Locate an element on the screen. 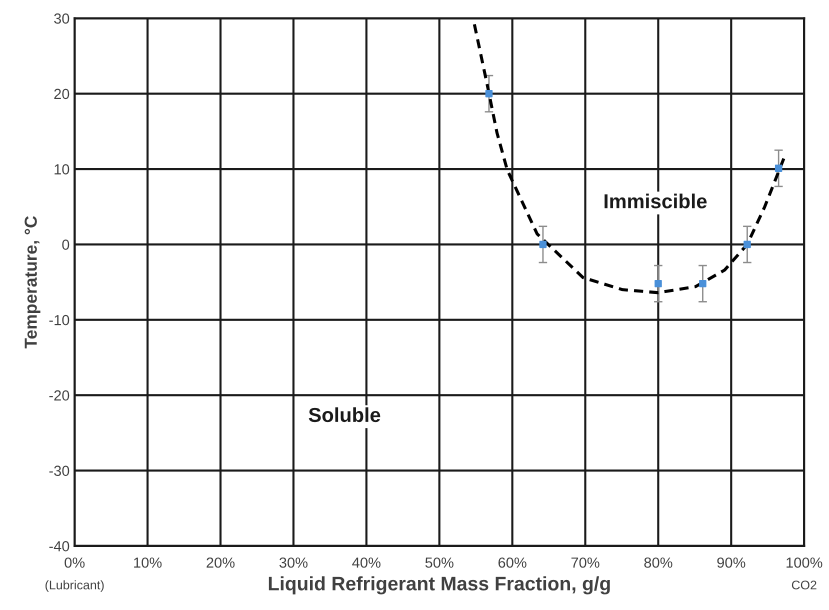 This screenshot has height=610, width=829. x-tick-label: 10% is located at coordinates (148, 562).